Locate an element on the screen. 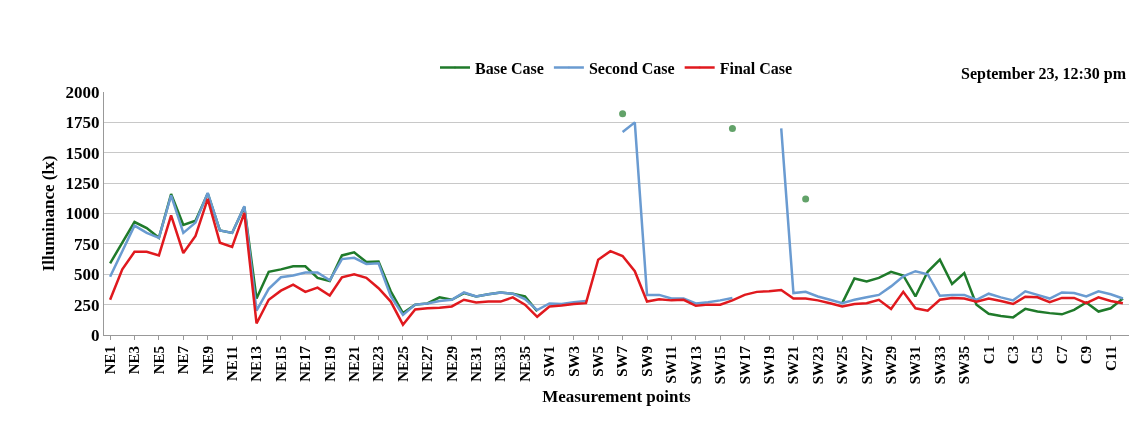  x-tick-label: SW25 is located at coordinates (842, 365).